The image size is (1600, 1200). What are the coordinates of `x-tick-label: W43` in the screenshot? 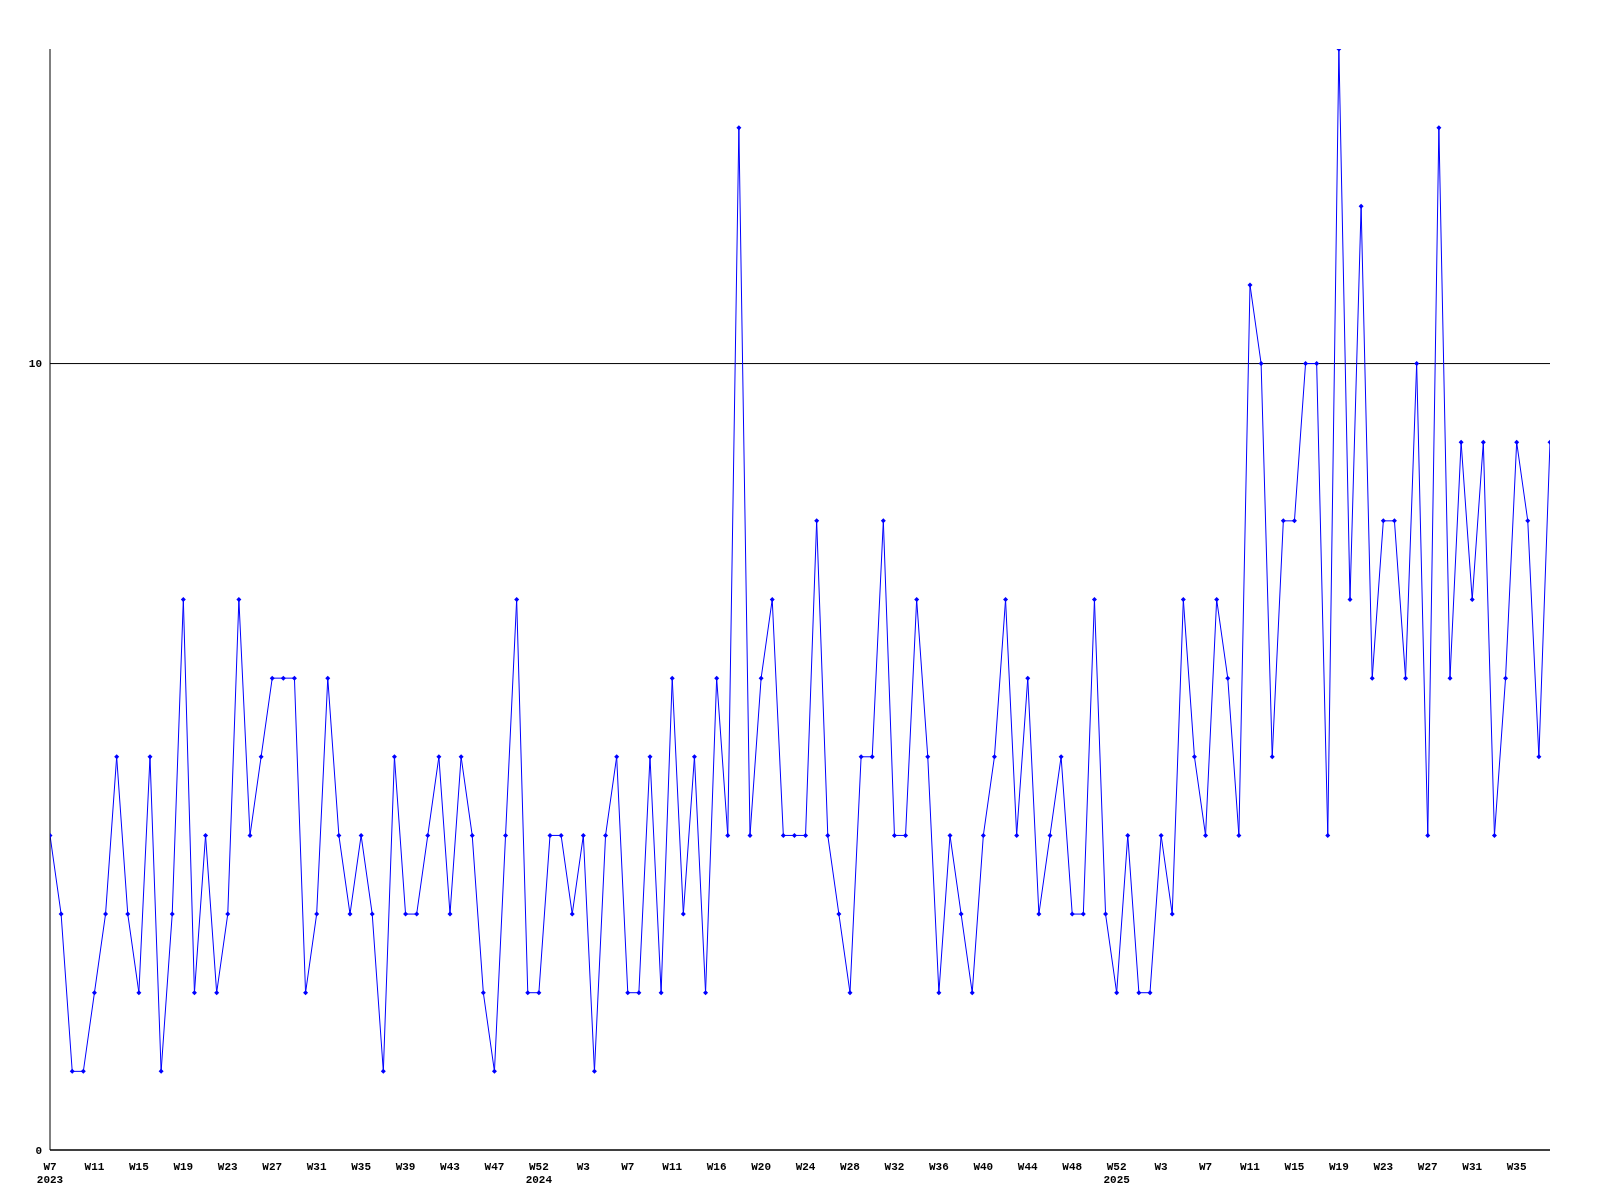 It's located at (450, 1167).